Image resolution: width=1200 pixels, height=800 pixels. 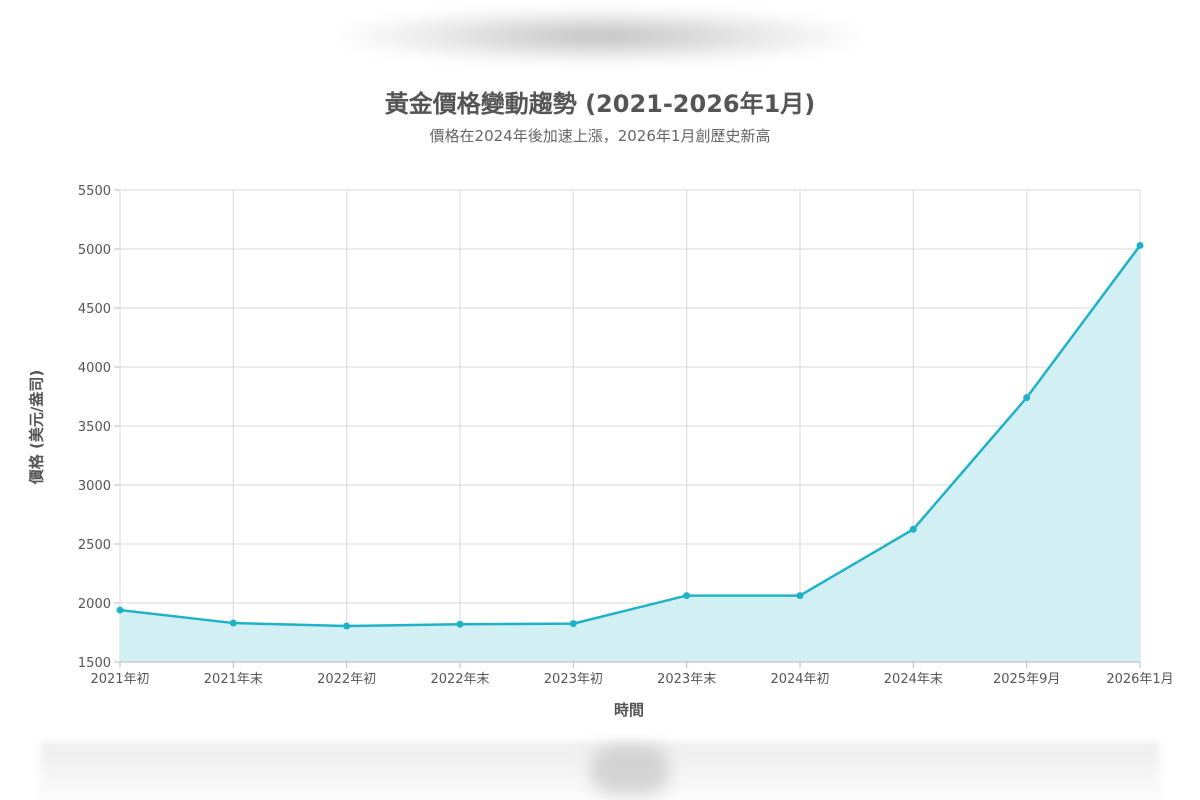 What do you see at coordinates (346, 679) in the screenshot?
I see `x-tick-label: 2022年初` at bounding box center [346, 679].